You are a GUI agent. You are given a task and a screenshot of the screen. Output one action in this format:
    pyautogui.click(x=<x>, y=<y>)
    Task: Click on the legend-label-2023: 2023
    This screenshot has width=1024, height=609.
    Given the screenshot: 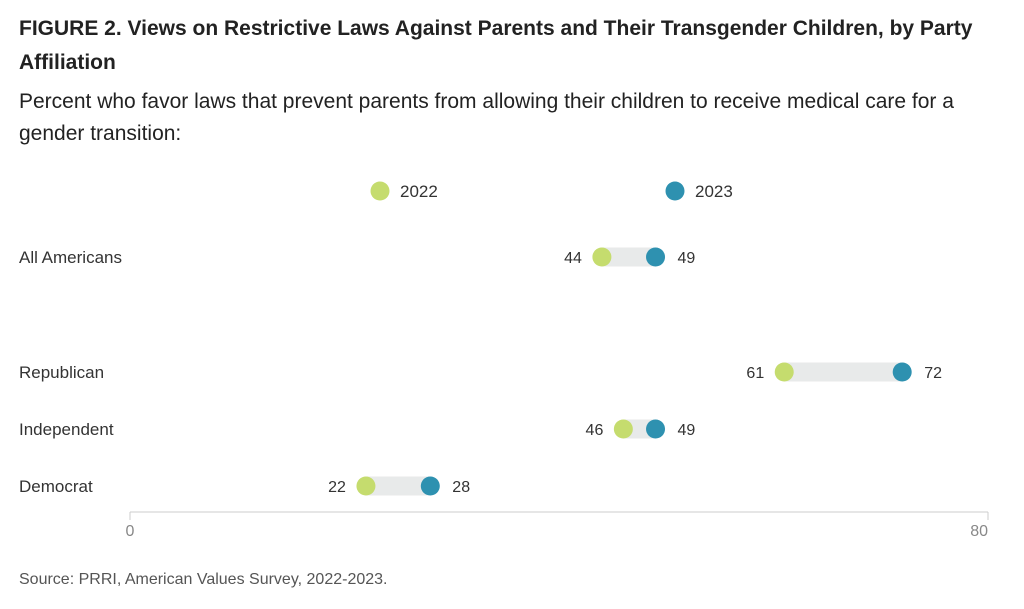 What is the action you would take?
    pyautogui.click(x=714, y=191)
    